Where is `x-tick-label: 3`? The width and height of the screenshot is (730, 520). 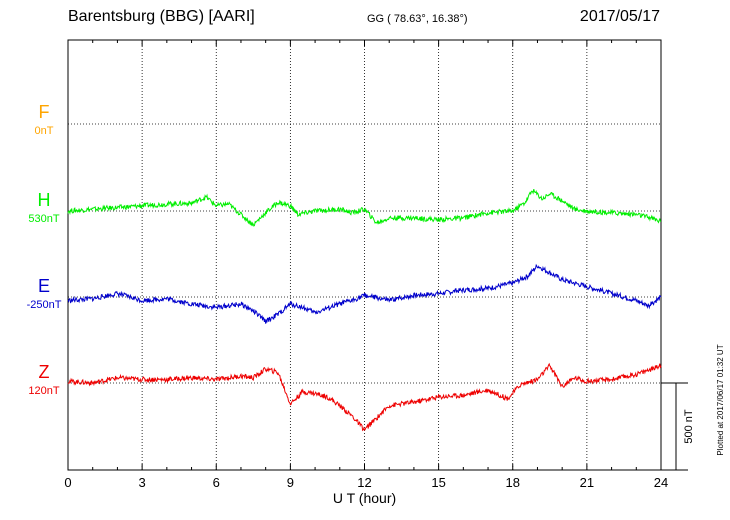 x-tick-label: 3 is located at coordinates (142, 482).